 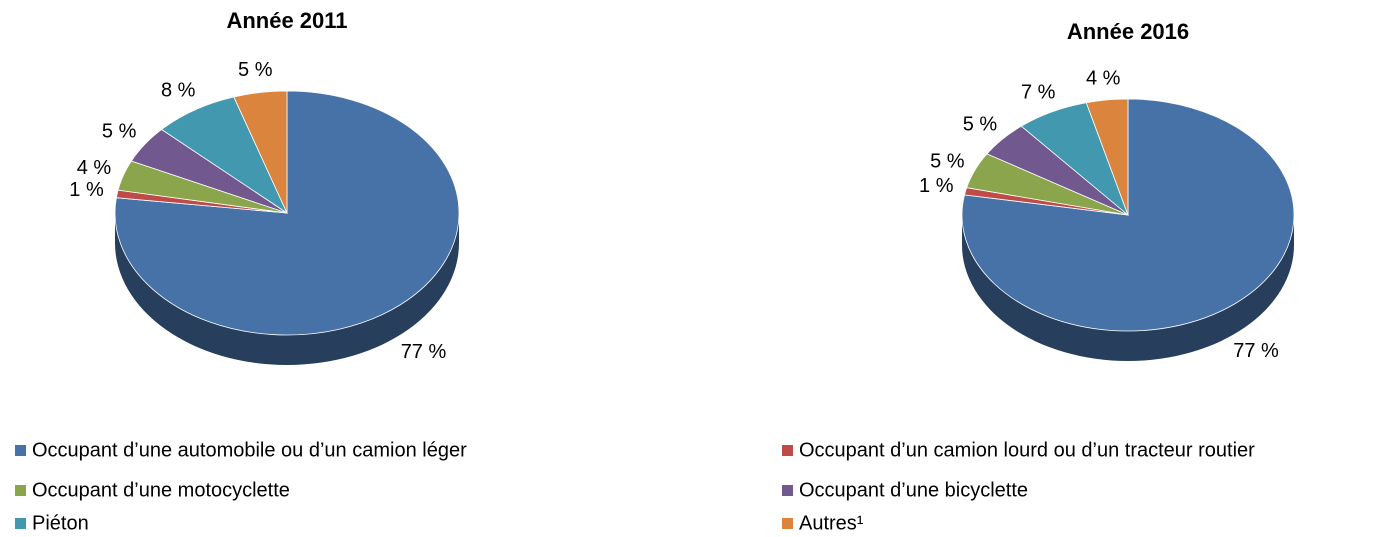 What do you see at coordinates (60, 523) in the screenshot?
I see `legend-label: Piéton` at bounding box center [60, 523].